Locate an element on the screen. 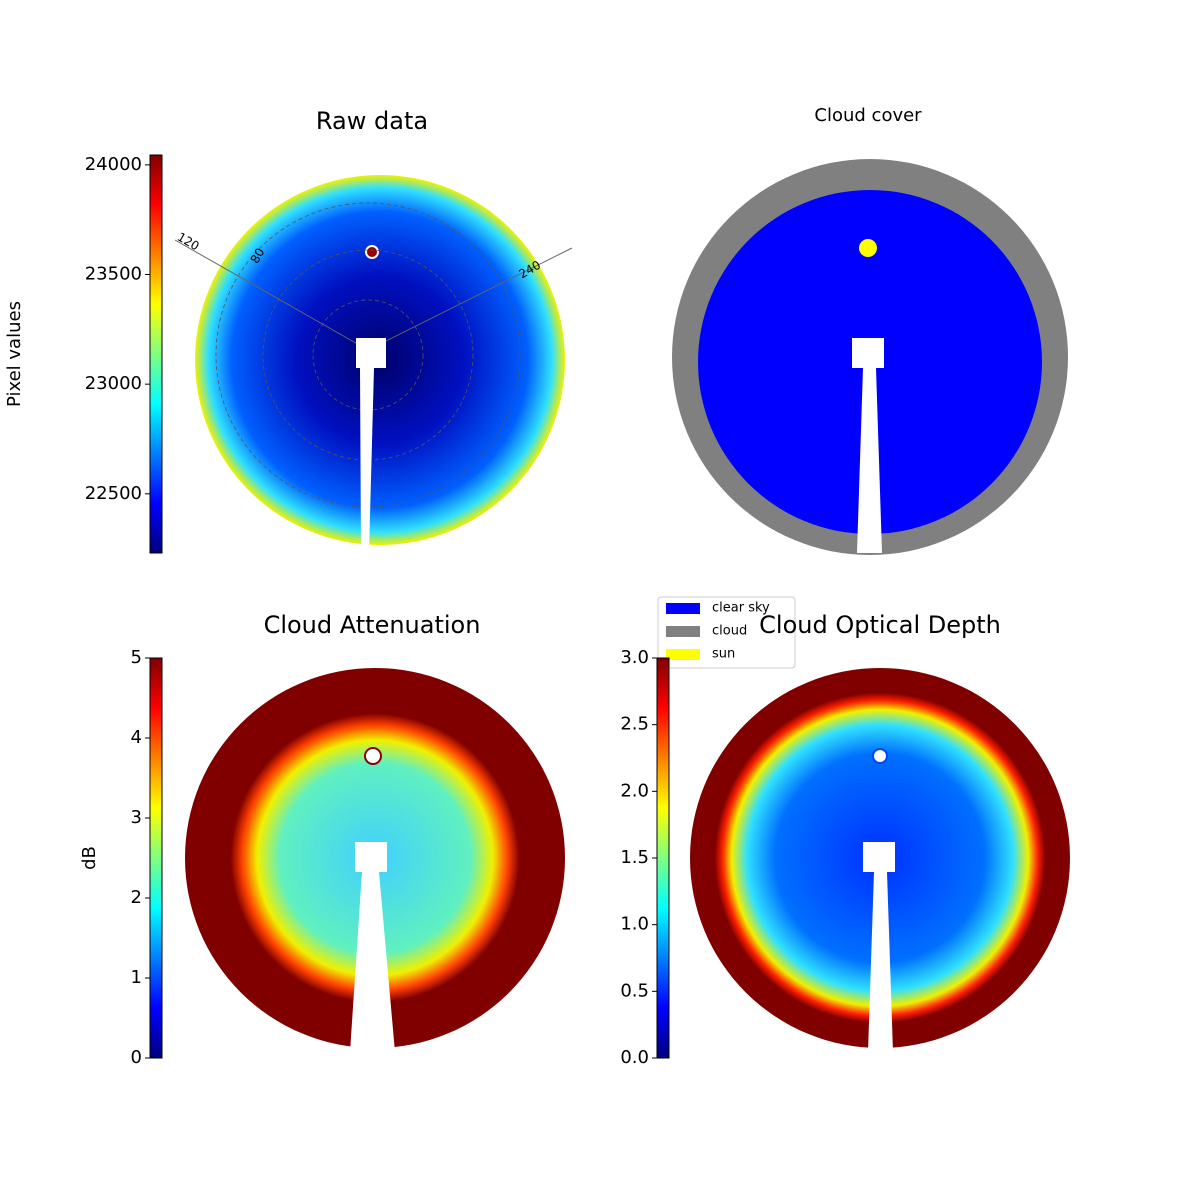  colorbar-tick-label: 3.0 is located at coordinates (634, 657).